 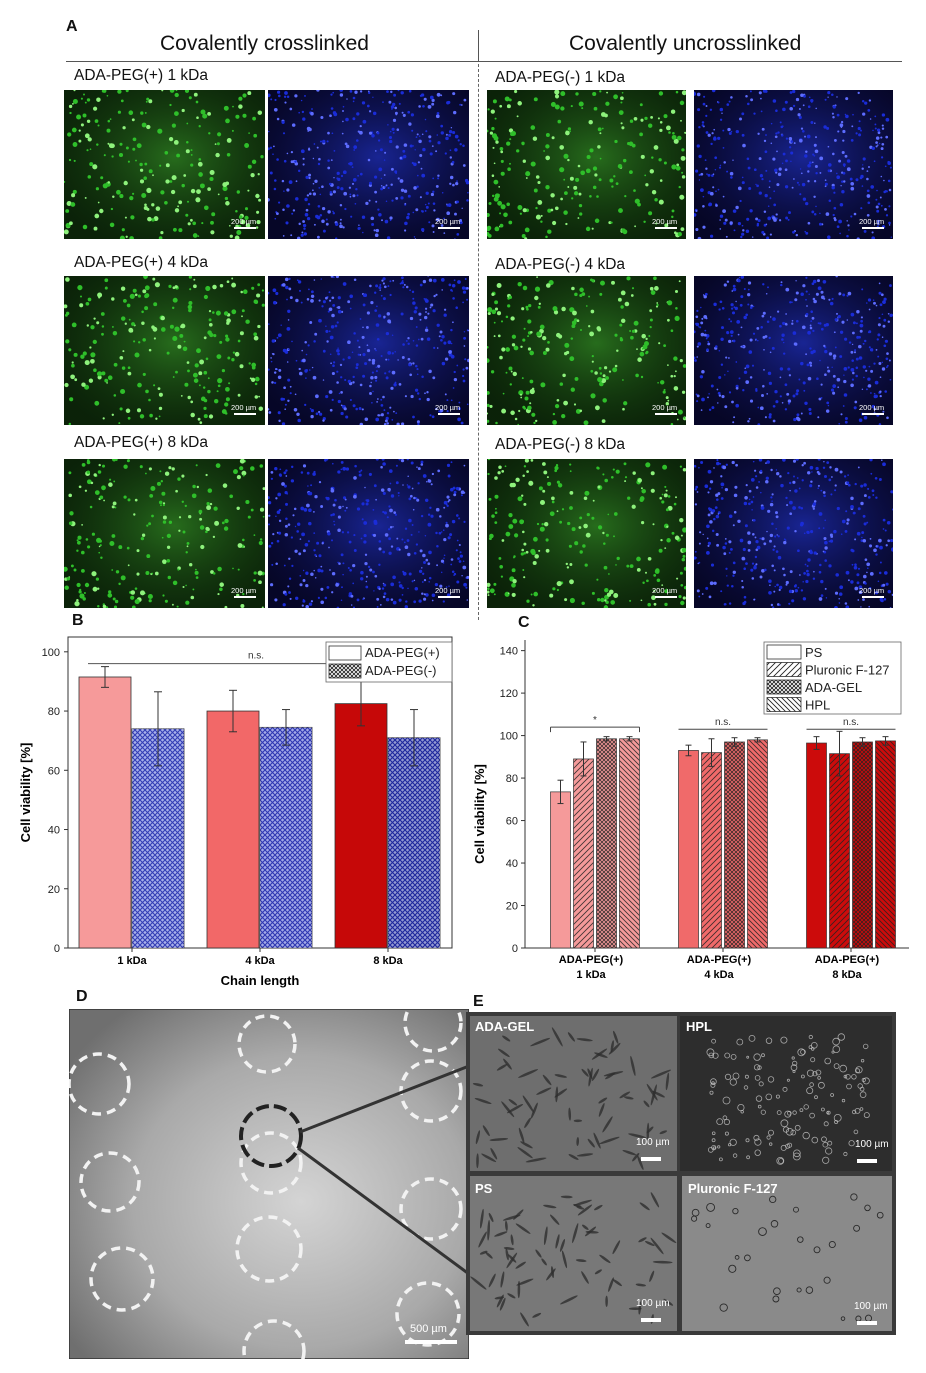 What do you see at coordinates (368, 533) in the screenshot?
I see `micrograph-3-2: 200 µm` at bounding box center [368, 533].